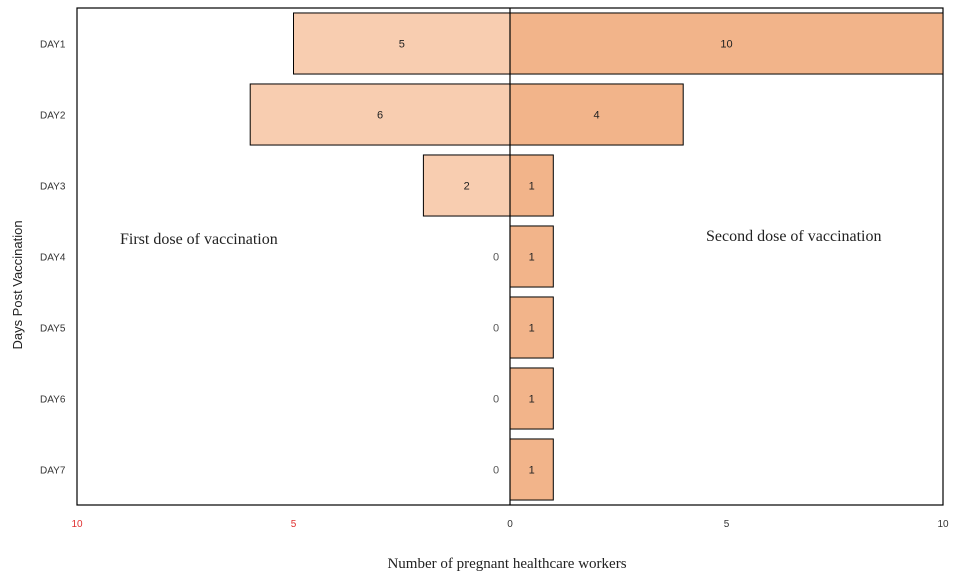 This screenshot has width=957, height=576. I want to click on x-tick-left-10: 10, so click(77, 524).